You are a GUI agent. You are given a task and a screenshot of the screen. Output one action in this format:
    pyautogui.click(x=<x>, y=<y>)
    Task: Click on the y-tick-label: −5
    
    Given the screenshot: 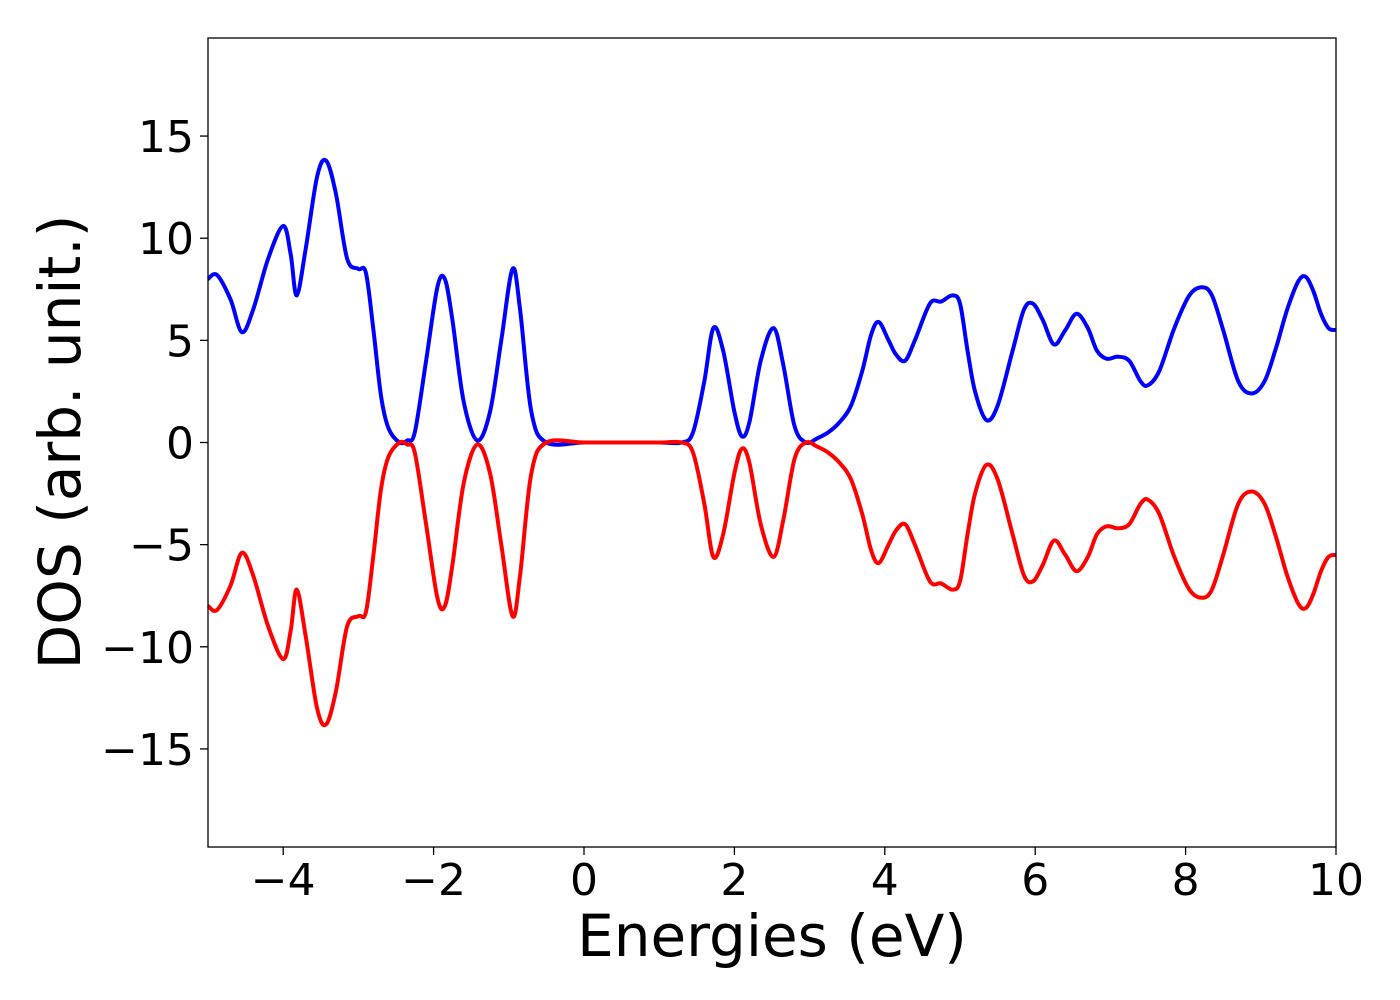 What is the action you would take?
    pyautogui.click(x=161, y=546)
    